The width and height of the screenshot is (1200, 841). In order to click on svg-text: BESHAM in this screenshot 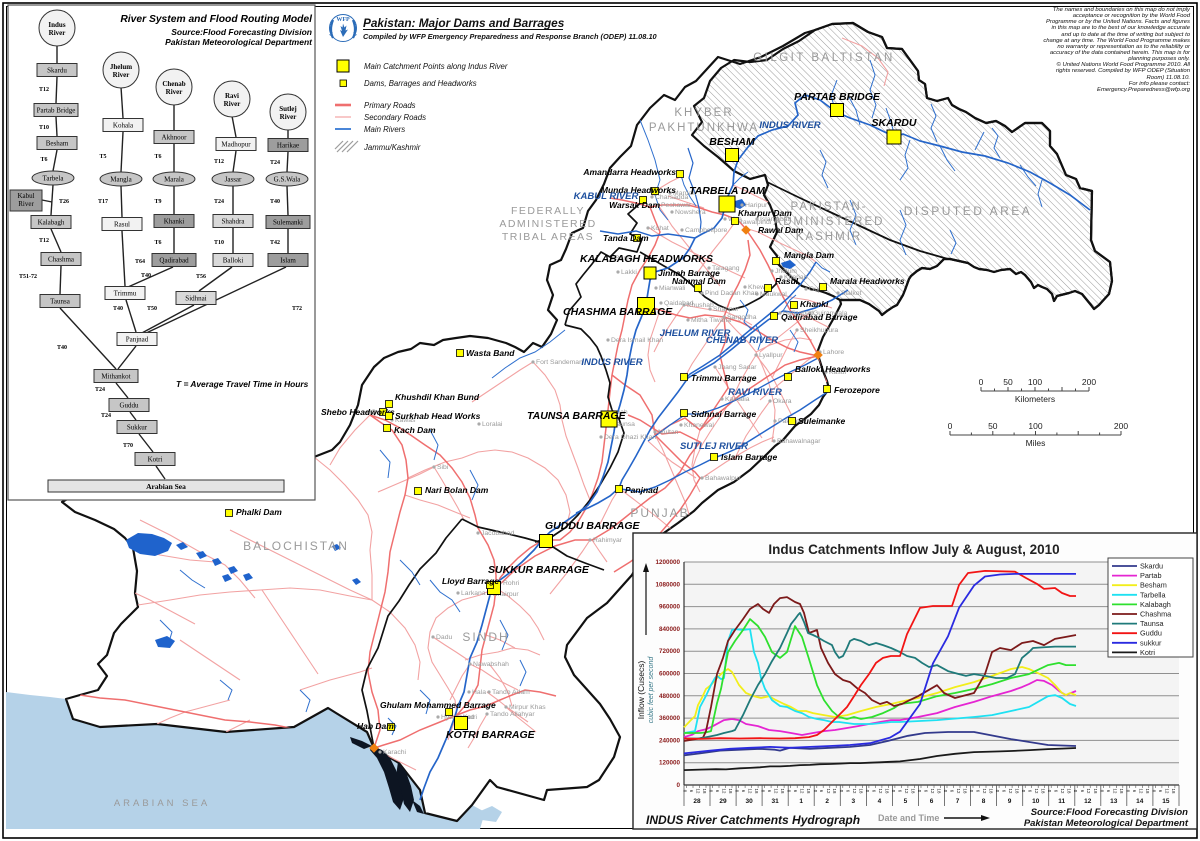, I will do `click(732, 142)`.